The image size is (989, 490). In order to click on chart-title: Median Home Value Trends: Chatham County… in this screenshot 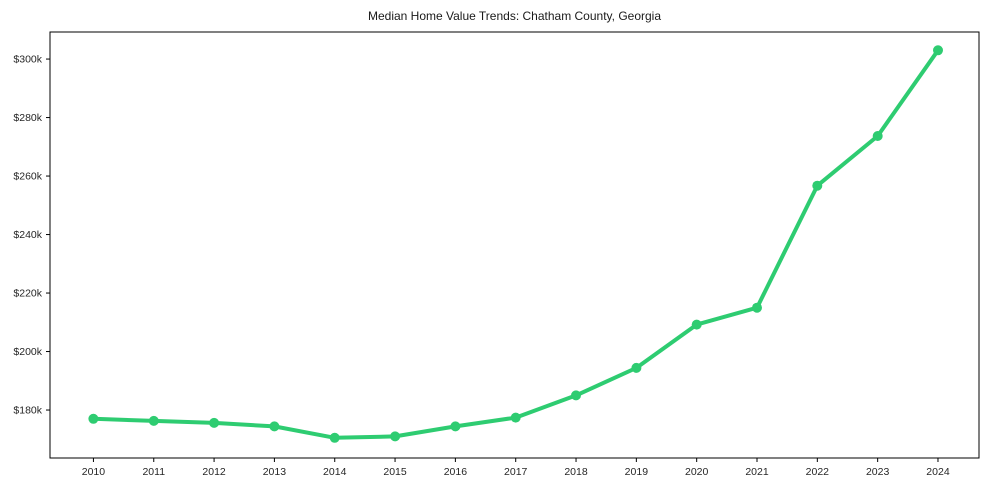, I will do `click(514, 16)`.